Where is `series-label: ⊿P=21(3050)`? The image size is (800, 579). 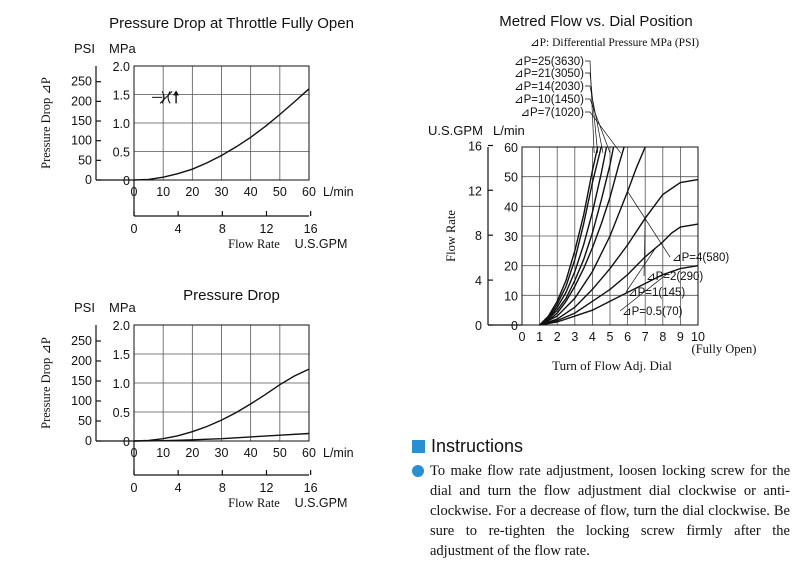
series-label: ⊿P=21(3050) is located at coordinates (549, 74).